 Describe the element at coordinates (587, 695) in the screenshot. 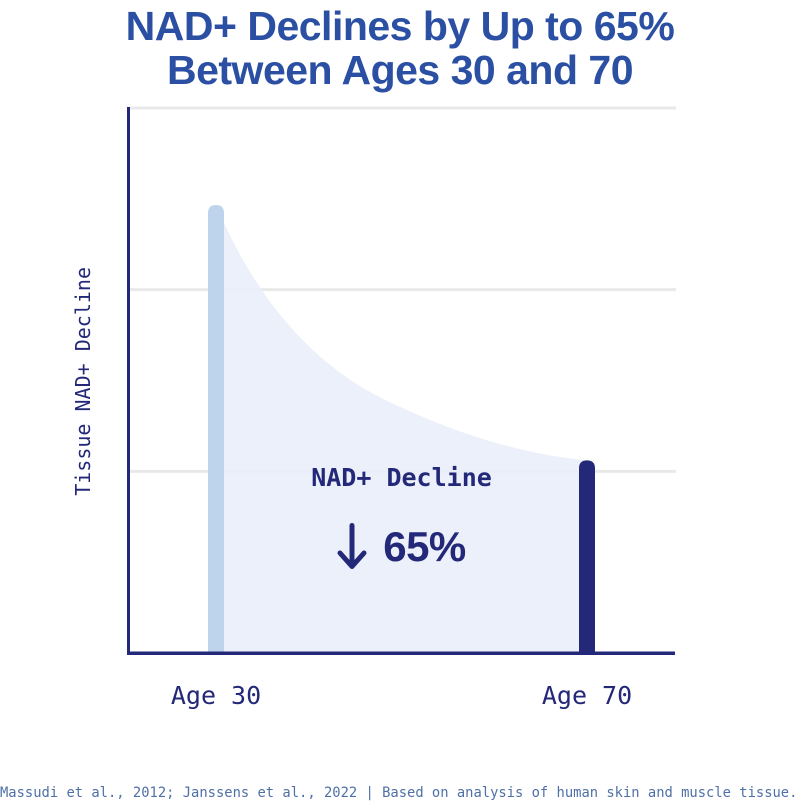

I see `x-tick-age-70: Age 70` at that location.